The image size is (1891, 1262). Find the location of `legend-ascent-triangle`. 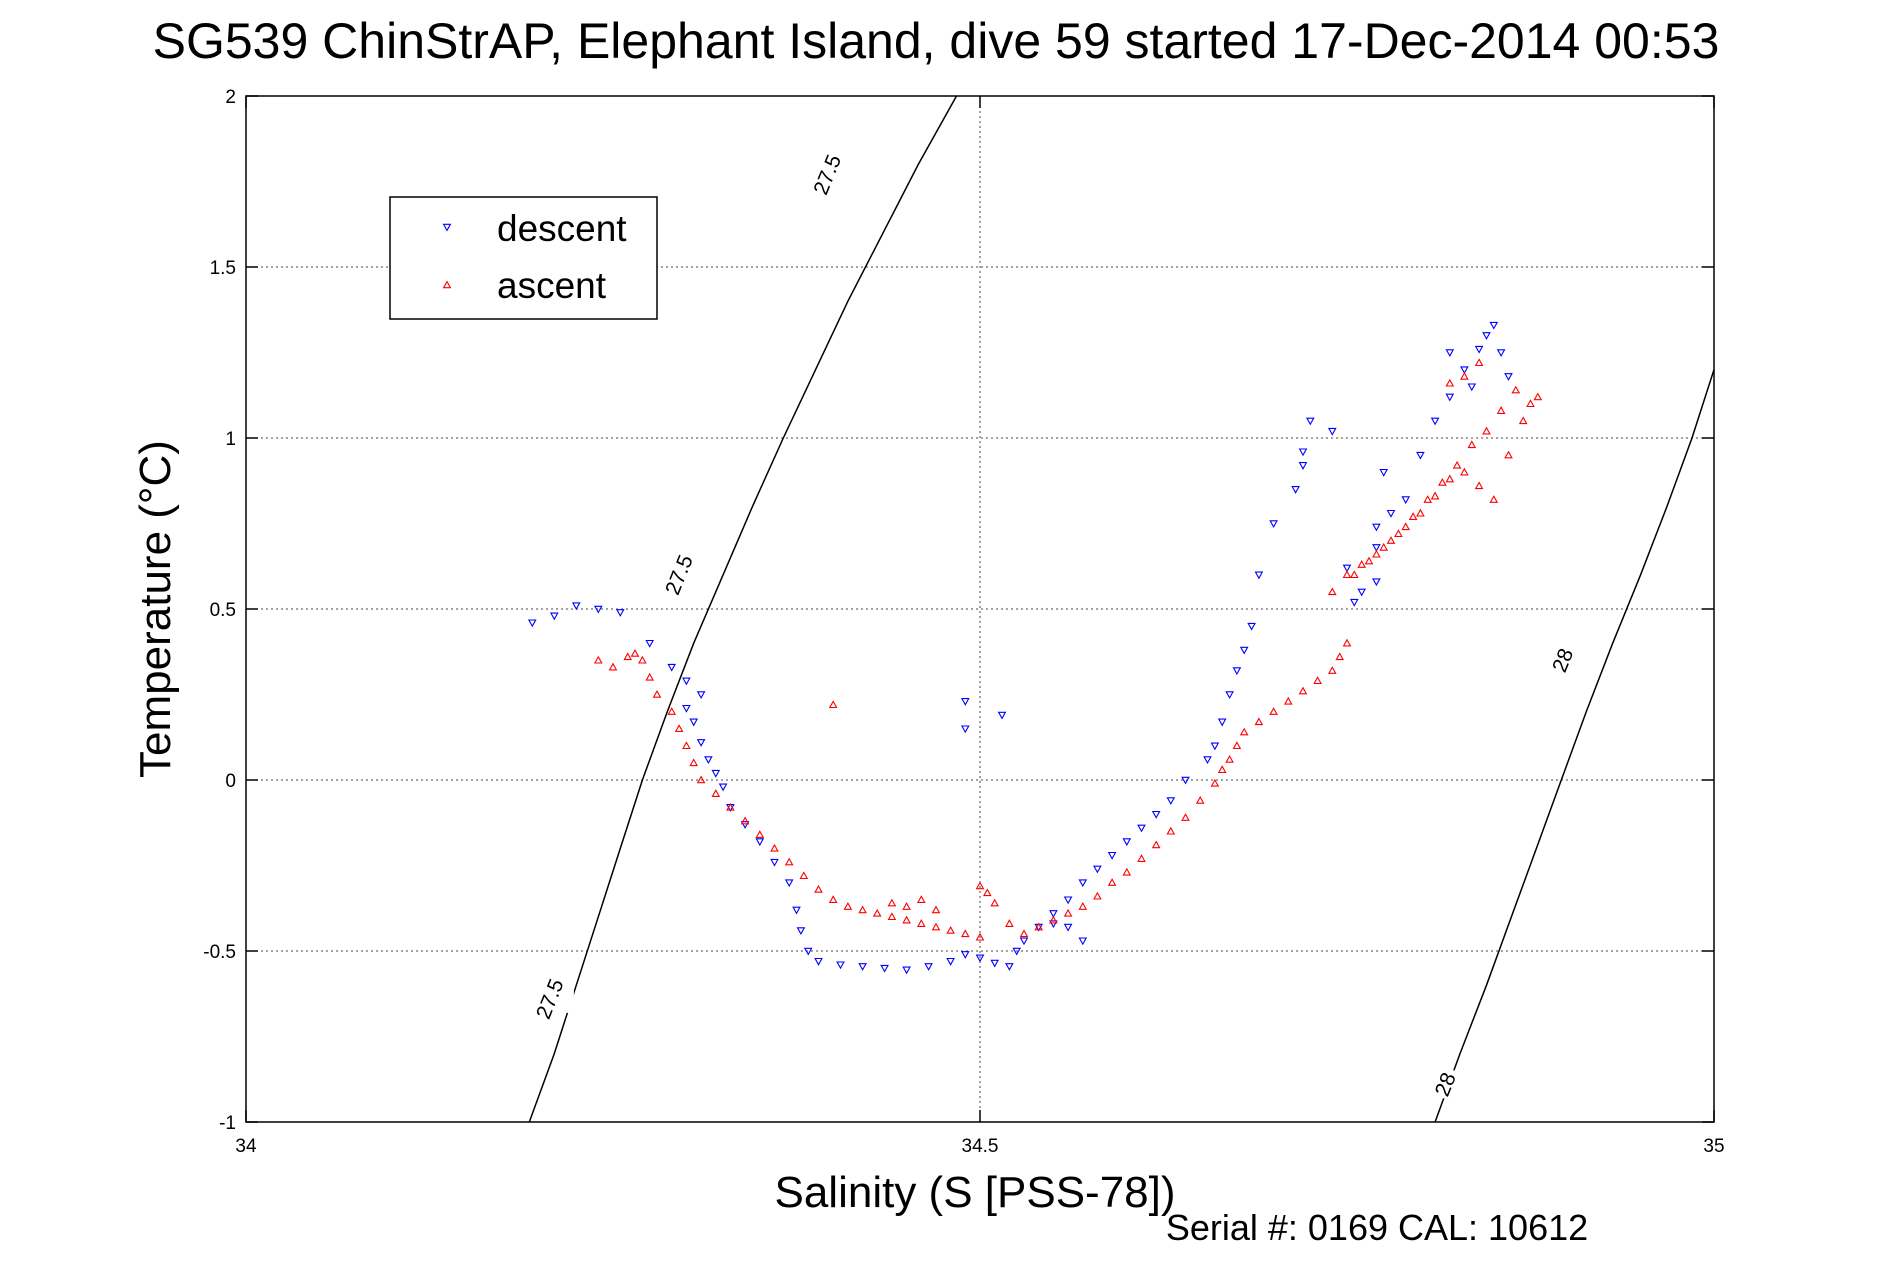

legend-ascent-triangle is located at coordinates (447, 284).